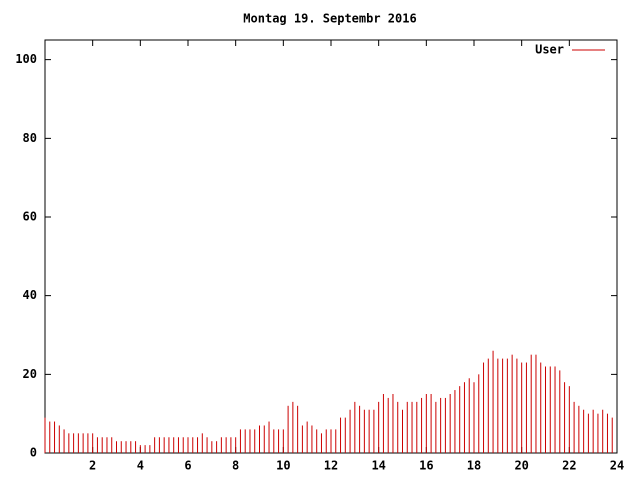 This screenshot has height=480, width=640. What do you see at coordinates (235, 466) in the screenshot?
I see `x-tick-label: 8` at bounding box center [235, 466].